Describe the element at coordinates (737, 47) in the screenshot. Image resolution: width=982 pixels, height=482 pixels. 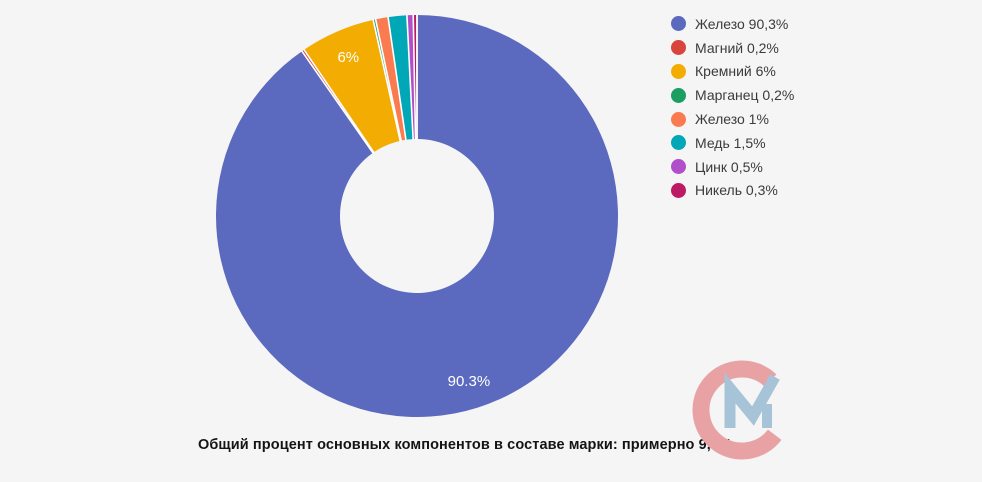
I see `legend-label: Магний 0,2%` at that location.